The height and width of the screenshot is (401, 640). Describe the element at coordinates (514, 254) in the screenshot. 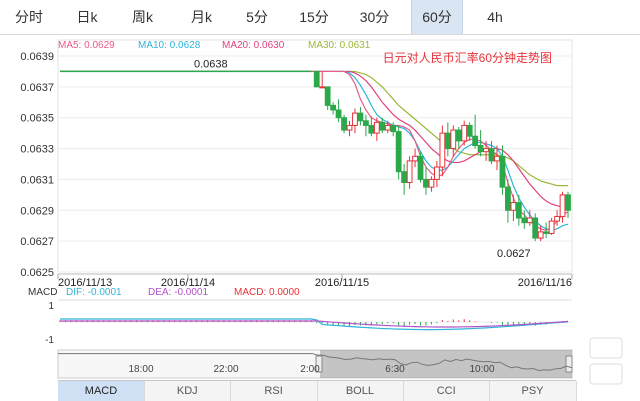

I see `annotation-low: 0.0627` at that location.